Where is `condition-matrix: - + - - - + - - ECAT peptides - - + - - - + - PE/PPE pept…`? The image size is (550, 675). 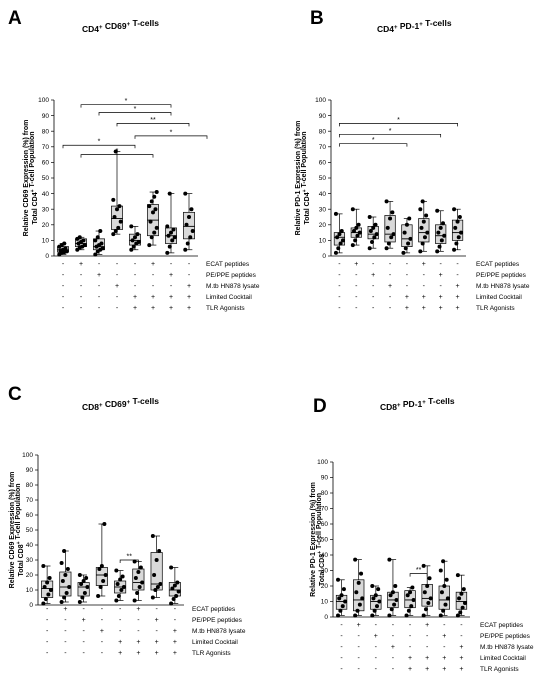 condition-matrix: - + - - - + - - ECAT peptides - - + - - - + - PE/PPE pept… is located at coordinates (434, 286).